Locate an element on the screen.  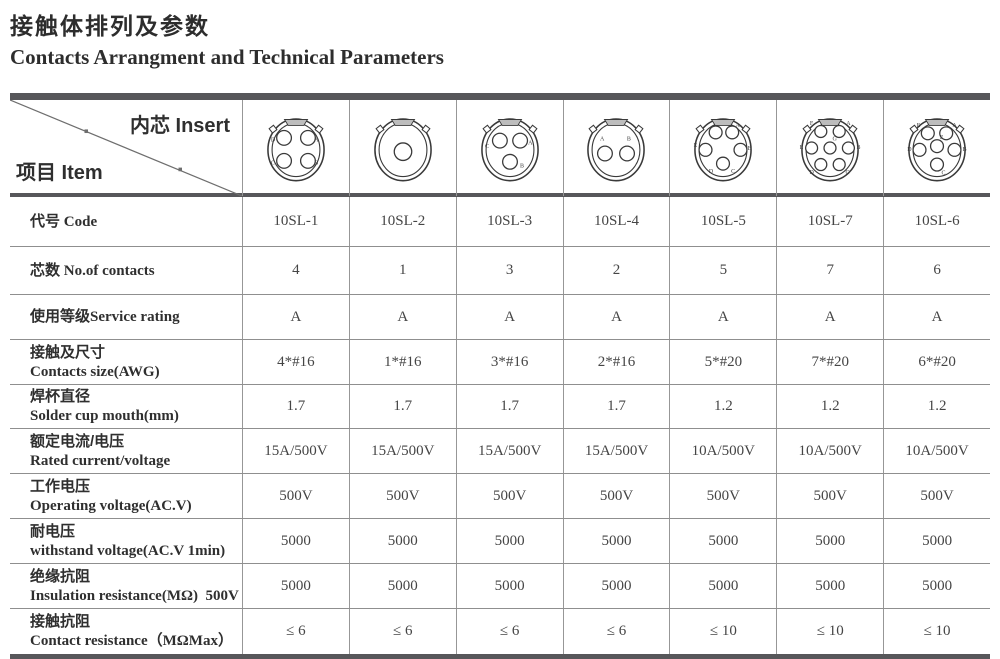
row-label: 额定电流/电压 Rated current/voltage is located at coordinates (126, 451).